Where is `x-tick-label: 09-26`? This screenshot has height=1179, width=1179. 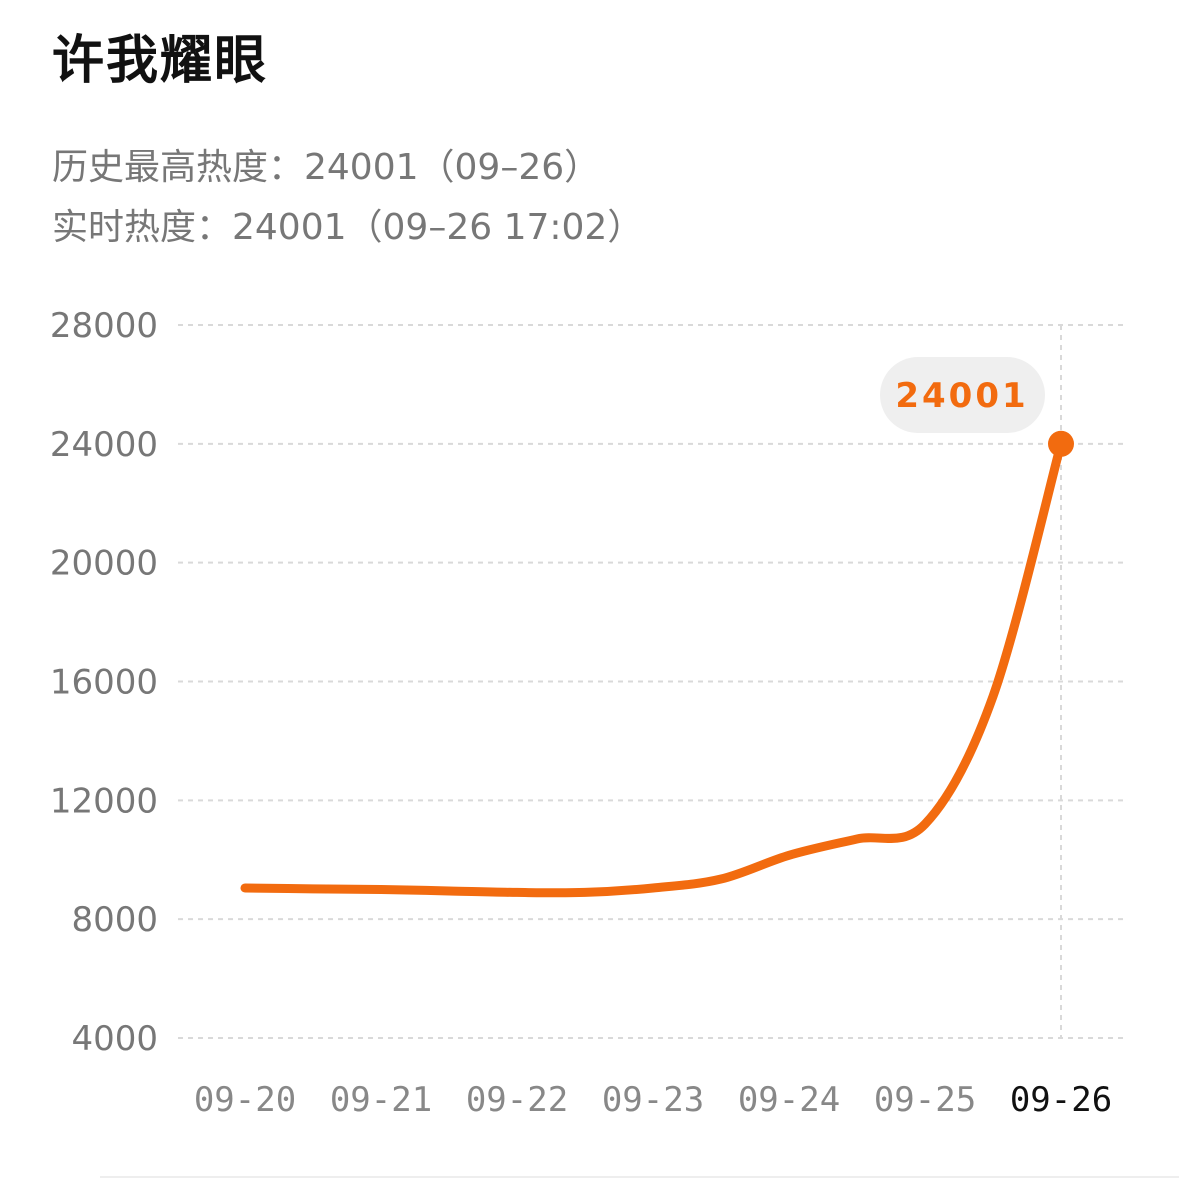 x-tick-label: 09-26 is located at coordinates (1061, 1100).